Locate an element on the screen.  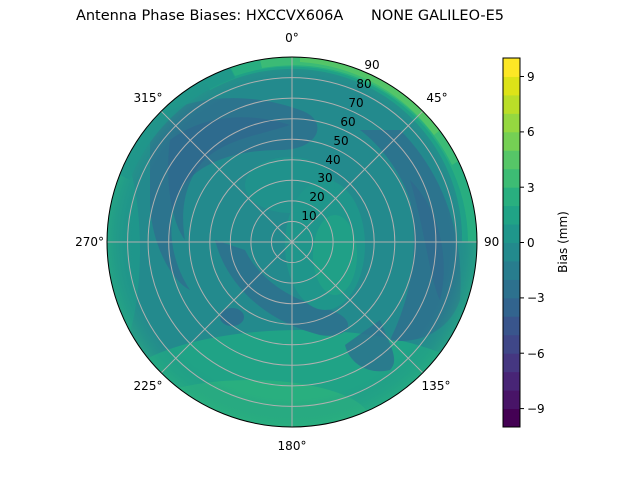
chart-title-main: Antenna Phase Biases: HXCCVX606A is located at coordinates (209, 16).